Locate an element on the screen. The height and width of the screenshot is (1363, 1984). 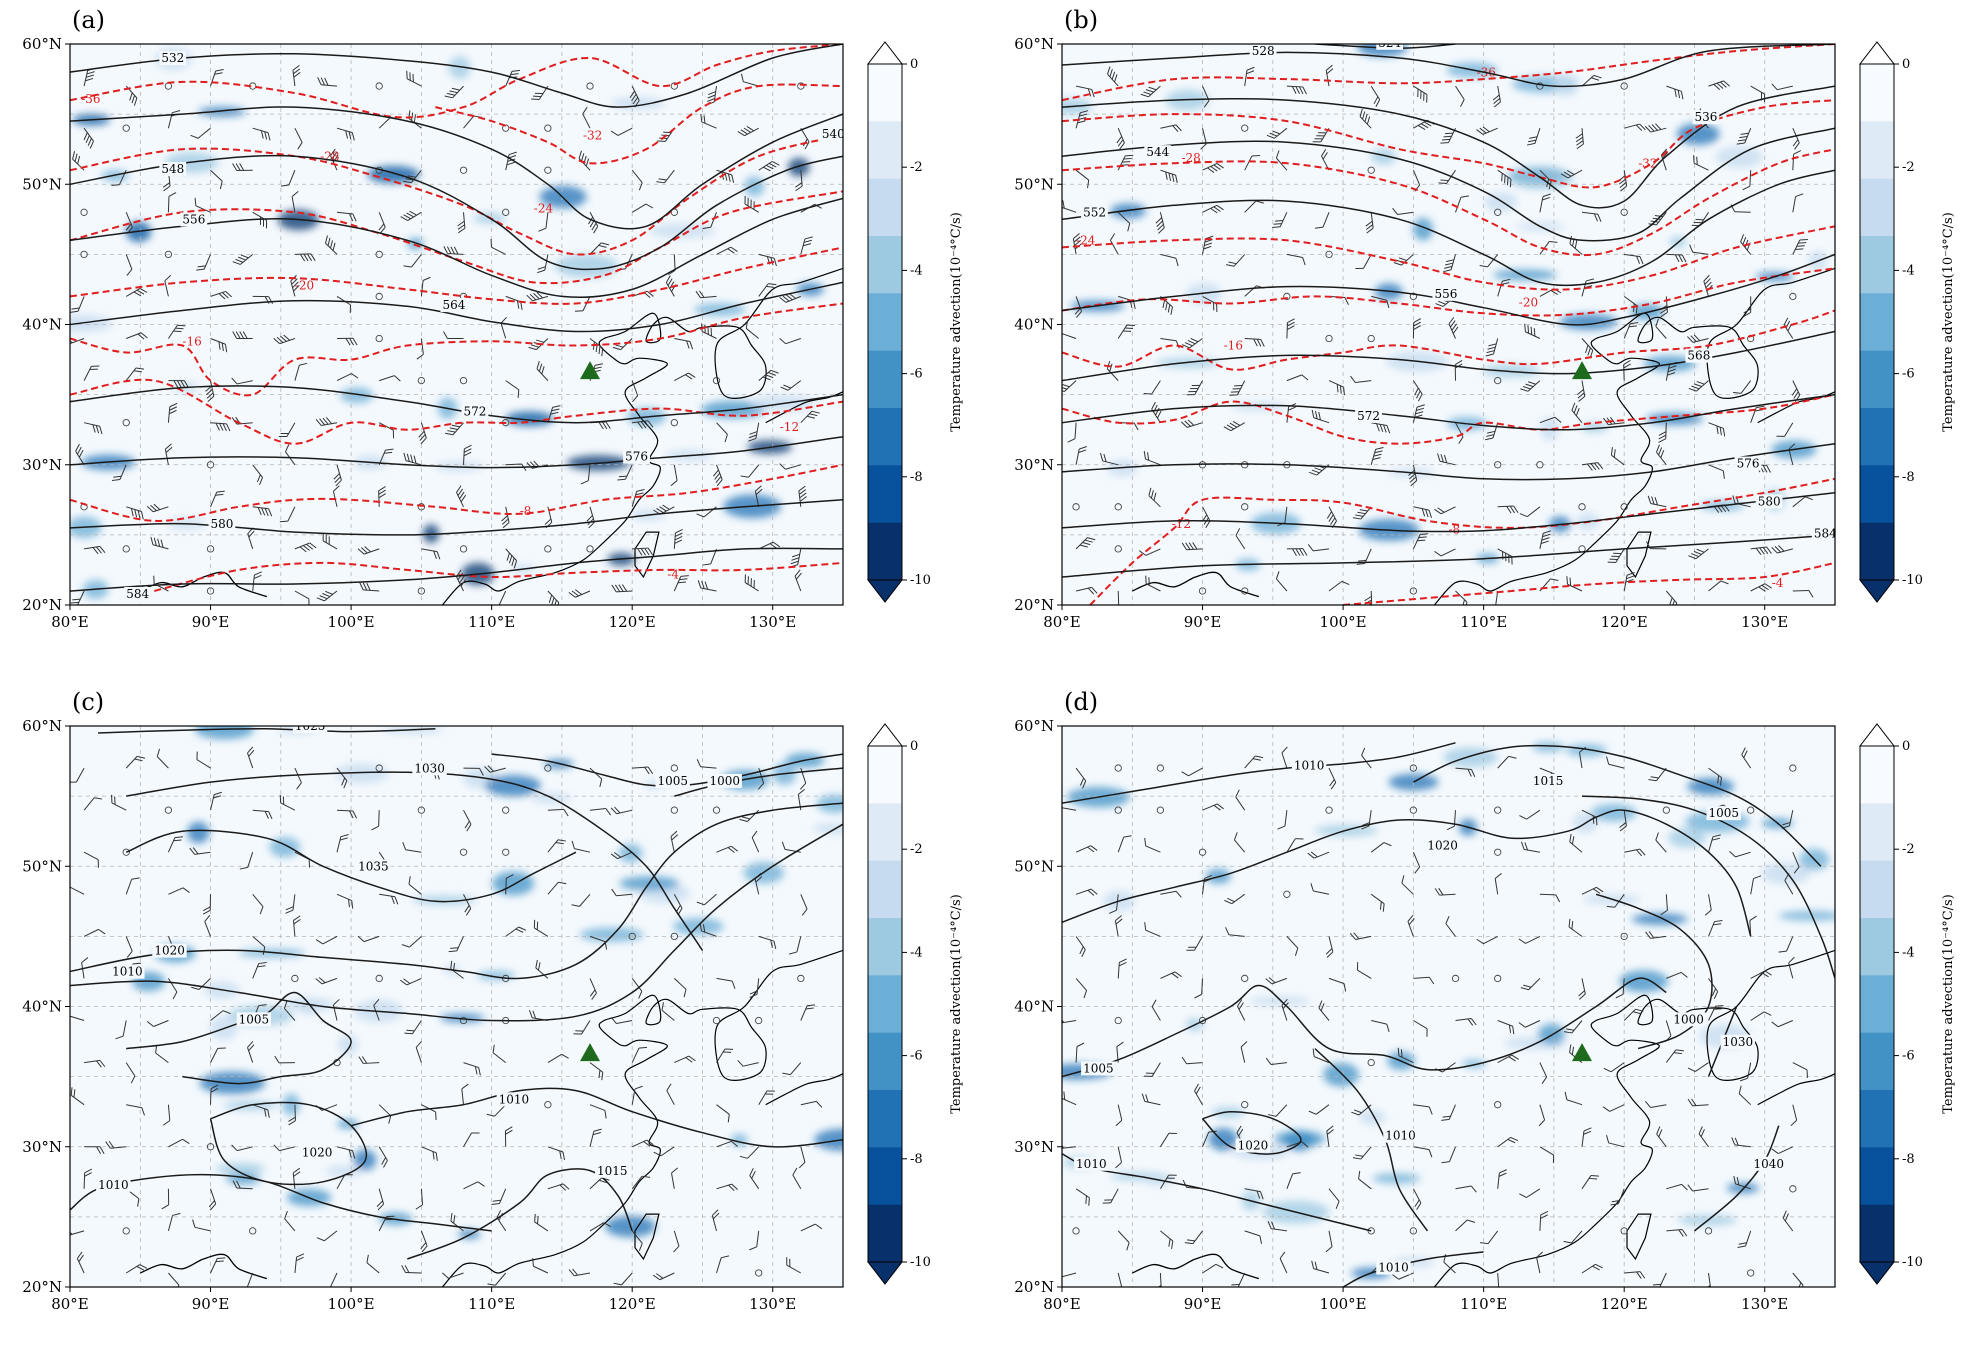
x-tick-label: 120°E is located at coordinates (632, 1304).